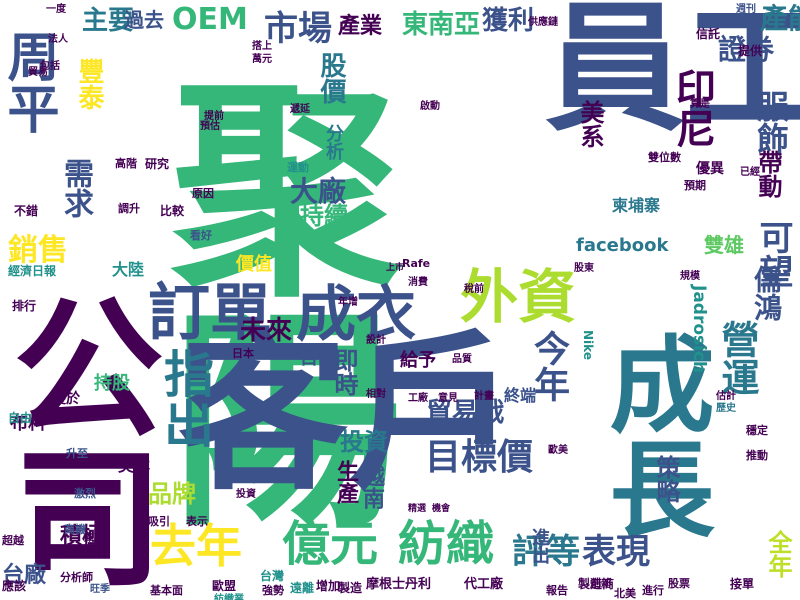 The image size is (800, 600). What do you see at coordinates (345, 482) in the screenshot?
I see `word-shengchan: 生產` at bounding box center [345, 482].